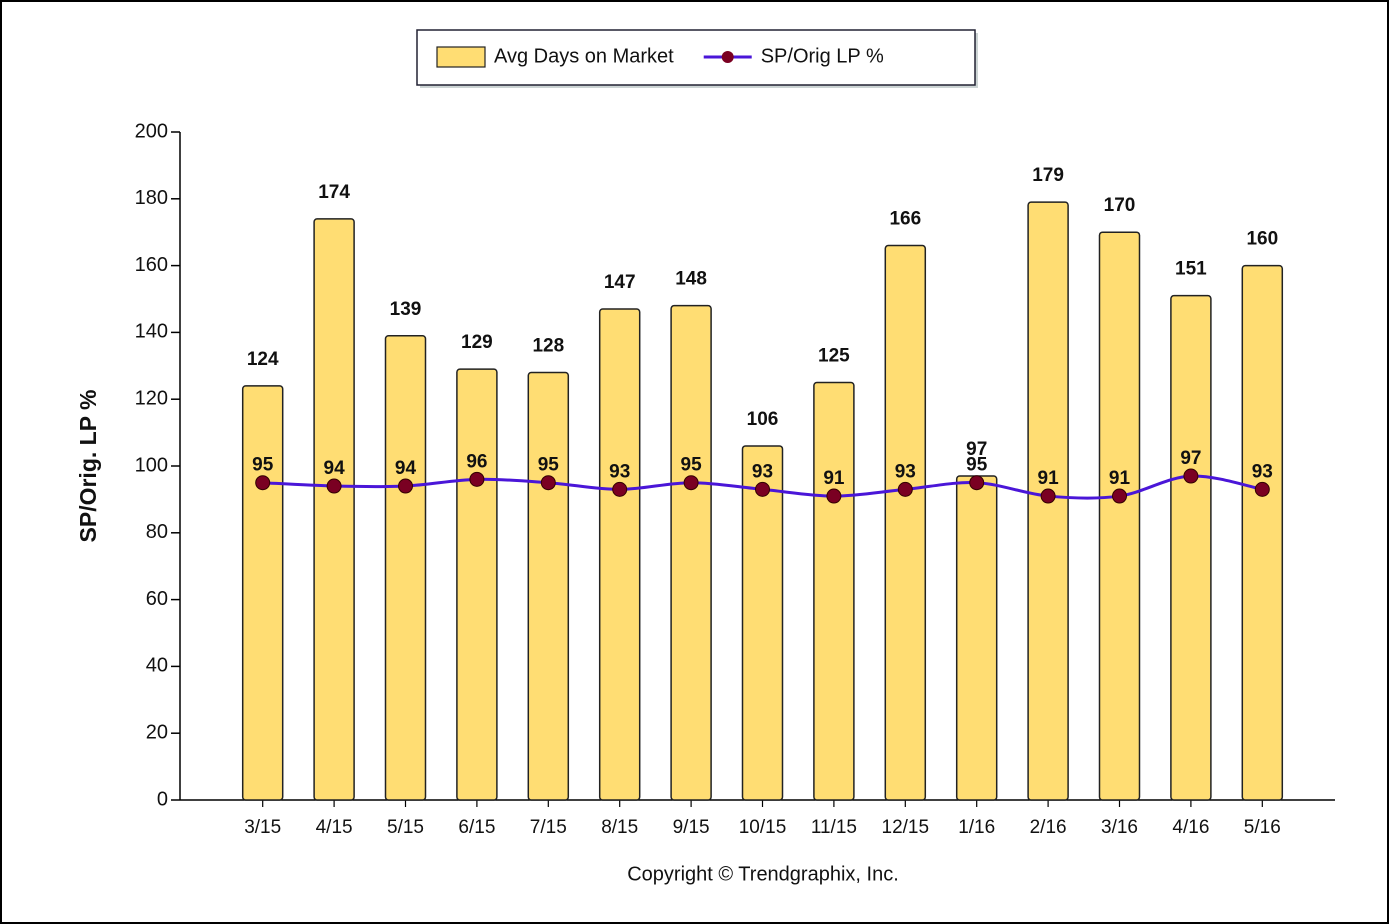 This screenshot has width=1389, height=924. I want to click on legend-marker, so click(727, 57).